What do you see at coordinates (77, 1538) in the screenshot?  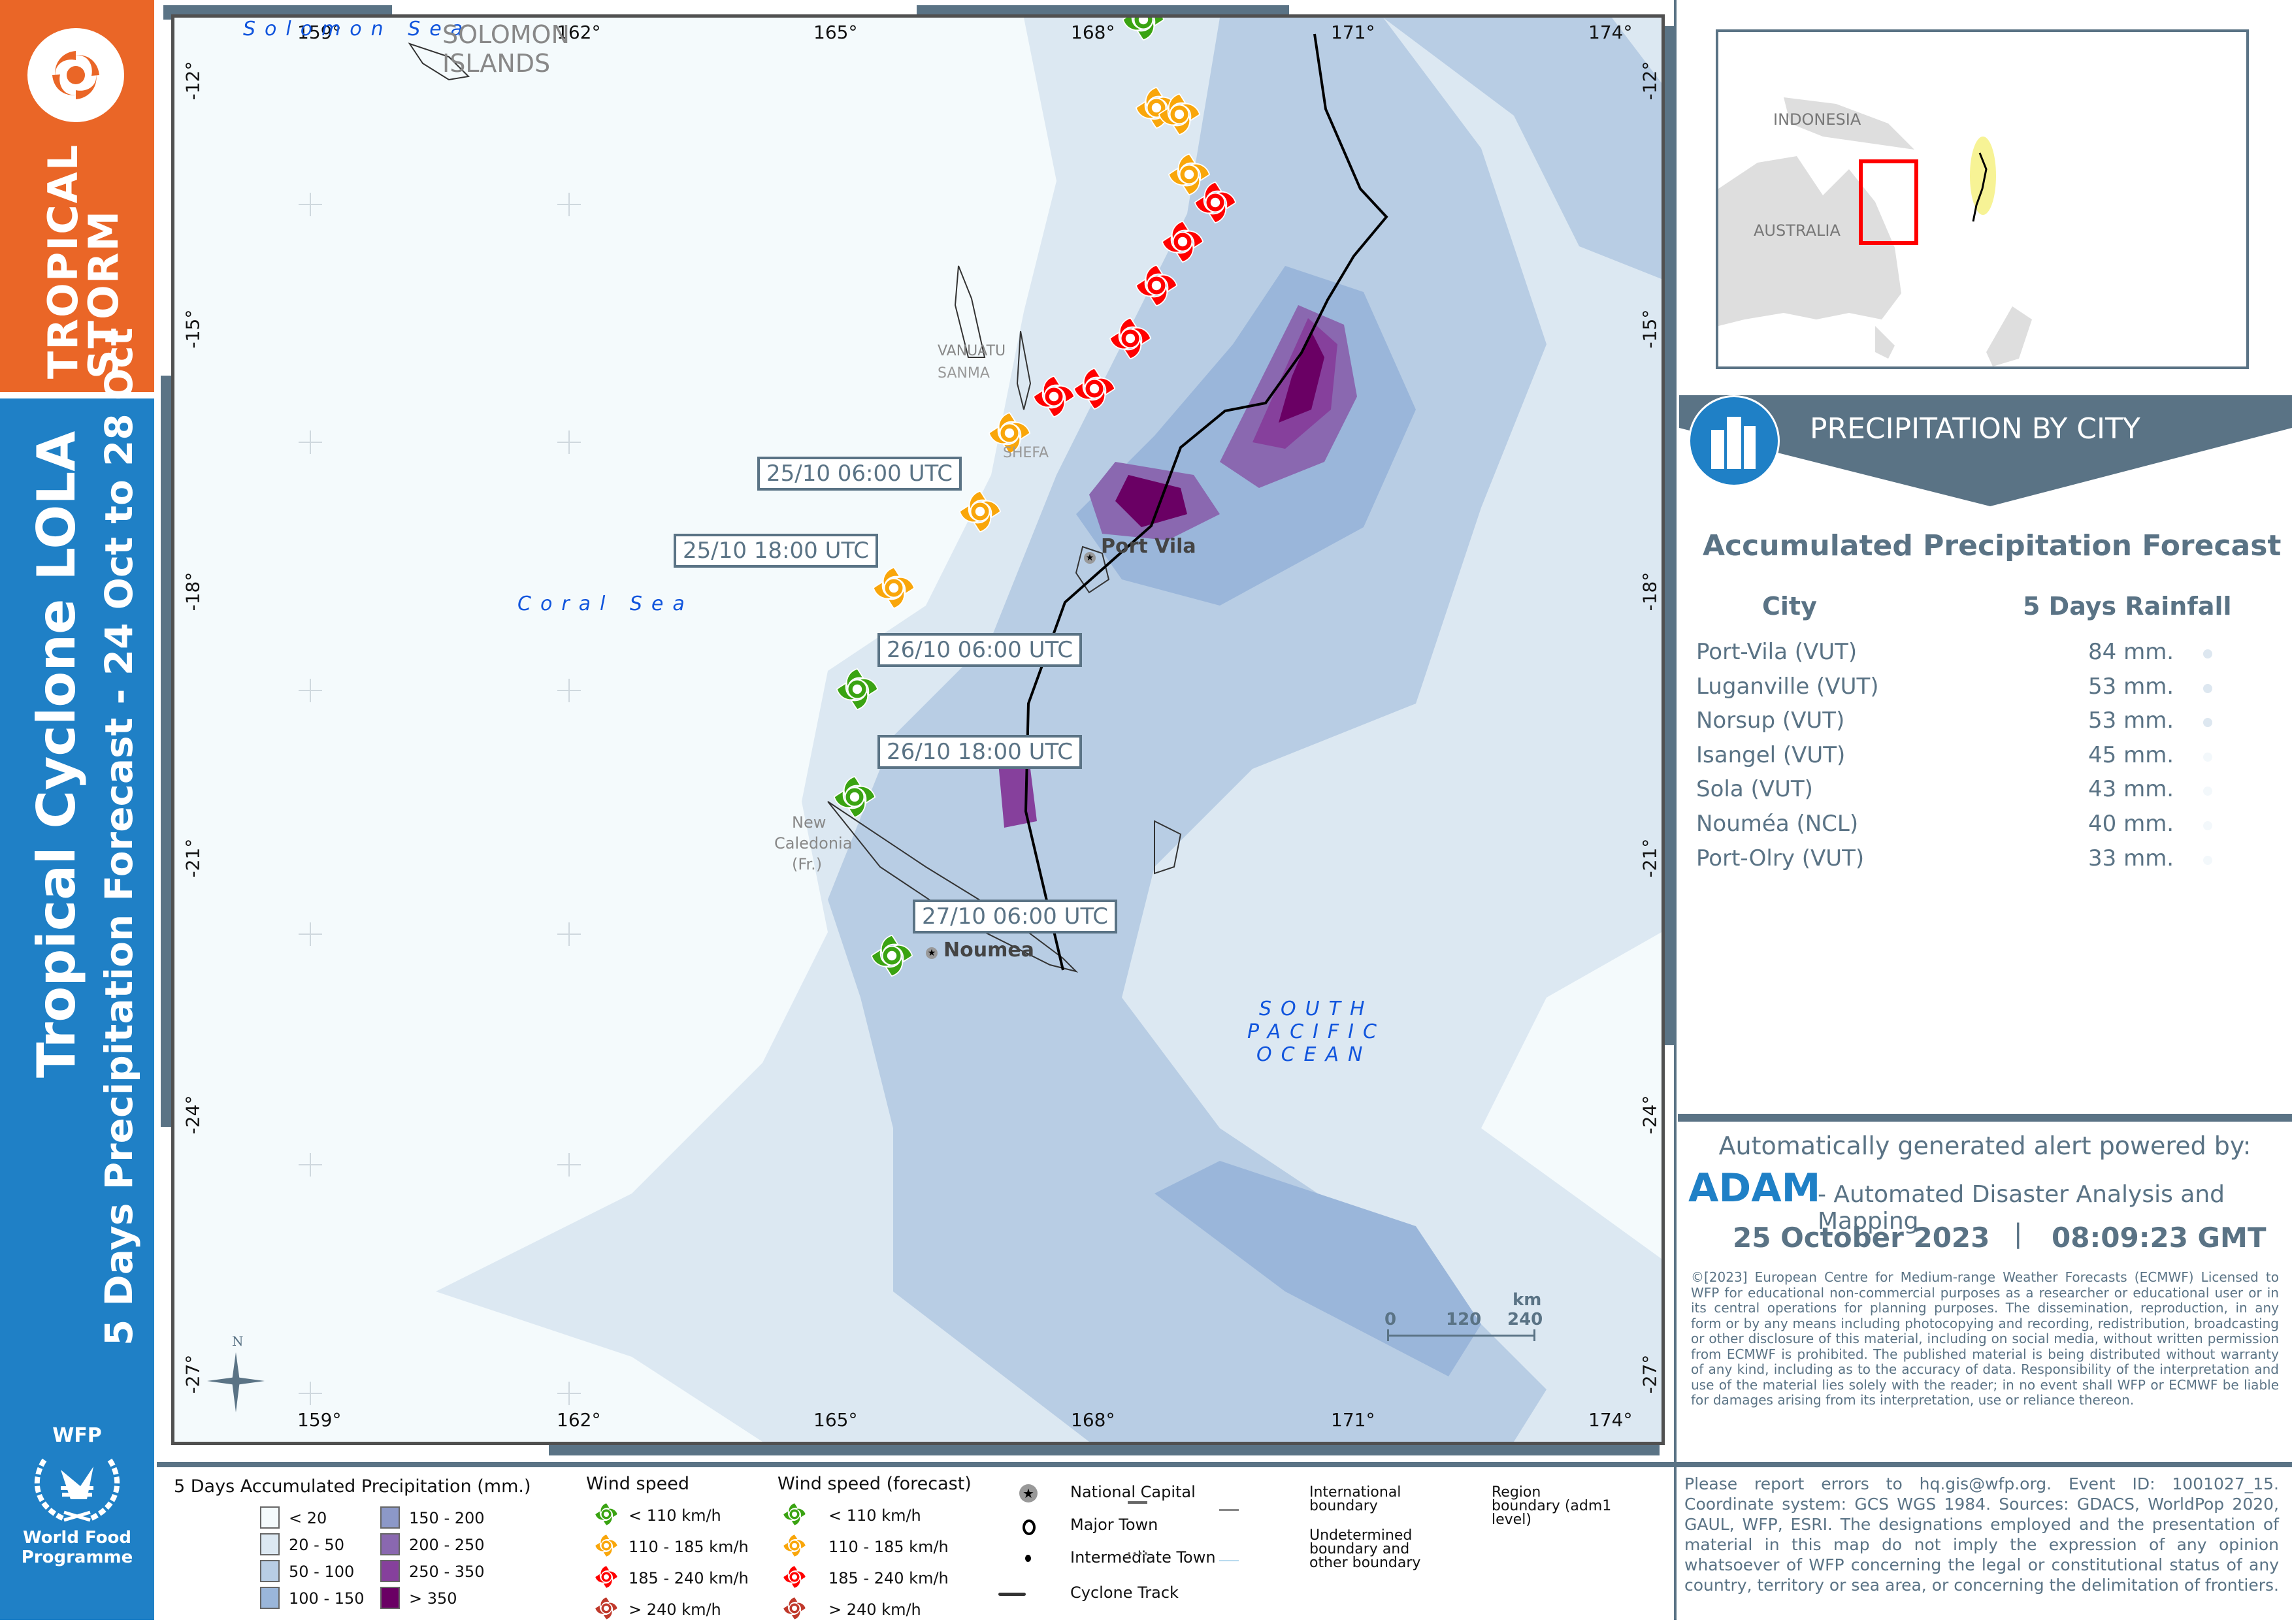 I see `wfp-name-1: World Food` at bounding box center [77, 1538].